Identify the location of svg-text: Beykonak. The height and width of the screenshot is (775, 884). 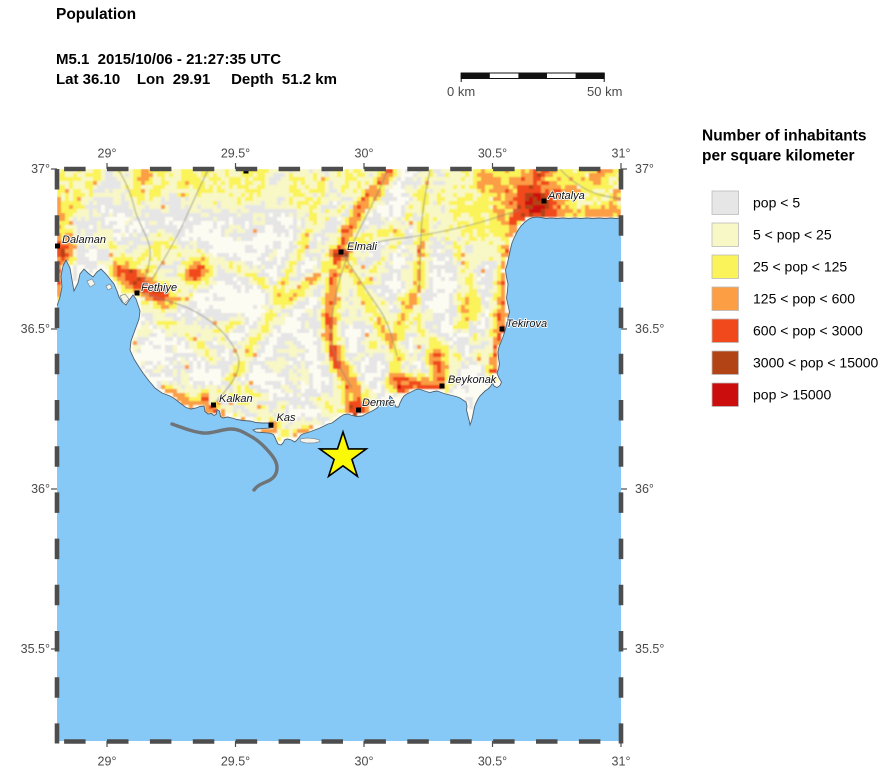
(472, 380).